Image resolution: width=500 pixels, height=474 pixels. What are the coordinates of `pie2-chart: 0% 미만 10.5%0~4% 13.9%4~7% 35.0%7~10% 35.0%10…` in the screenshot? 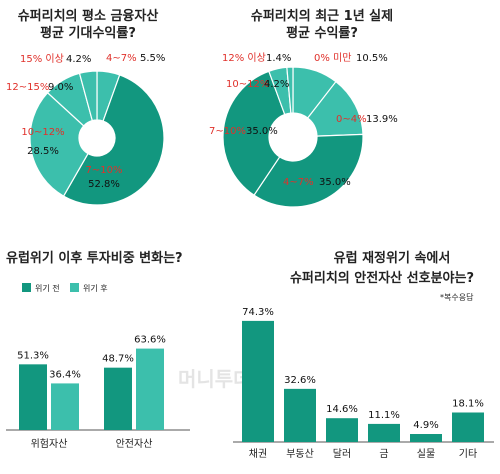 It's located at (303, 130).